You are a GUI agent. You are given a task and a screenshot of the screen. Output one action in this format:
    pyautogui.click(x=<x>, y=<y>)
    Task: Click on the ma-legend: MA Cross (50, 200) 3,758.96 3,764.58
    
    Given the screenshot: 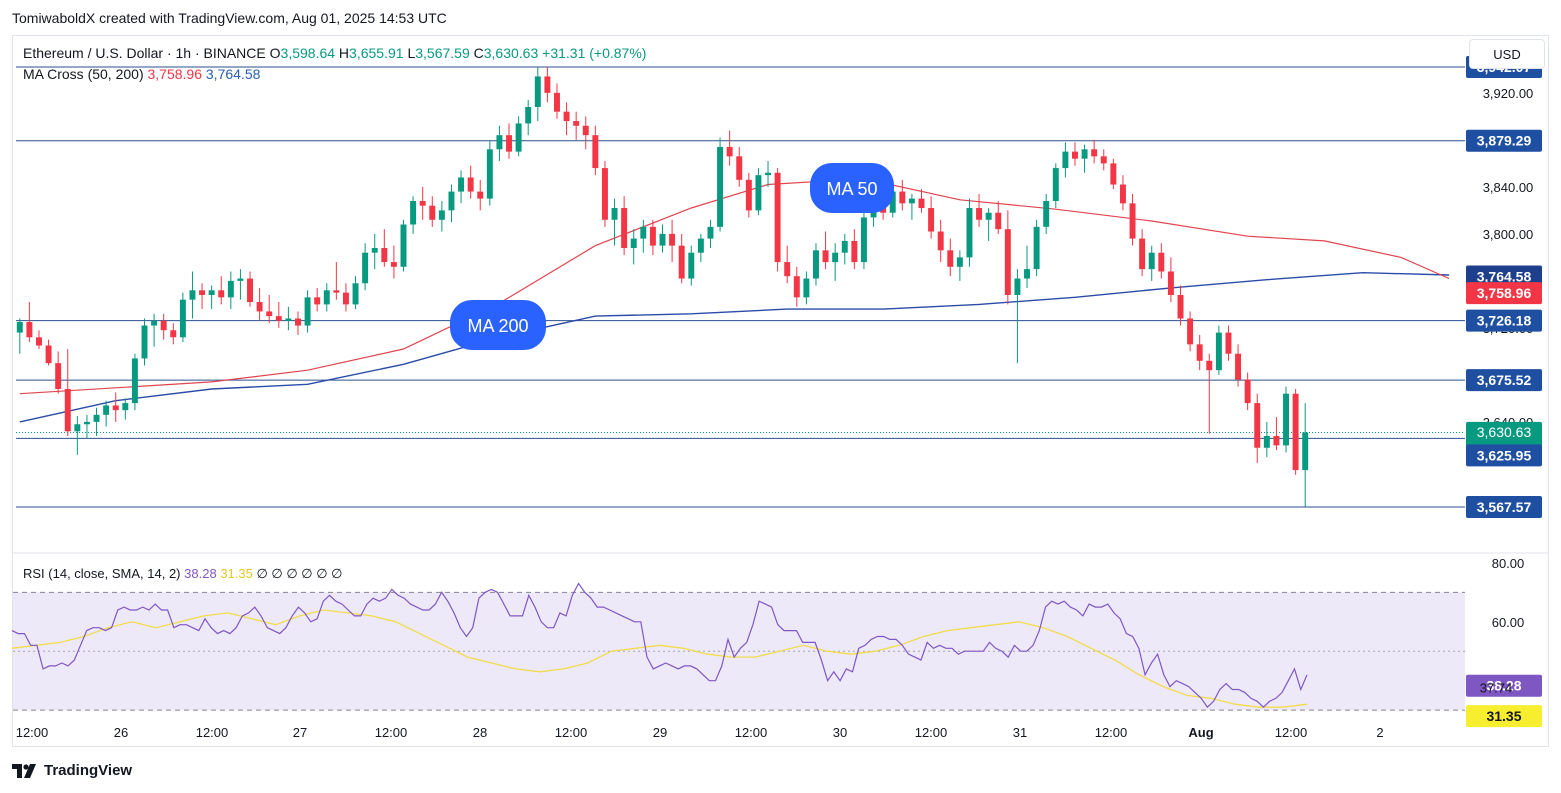 What is the action you would take?
    pyautogui.click(x=141, y=74)
    